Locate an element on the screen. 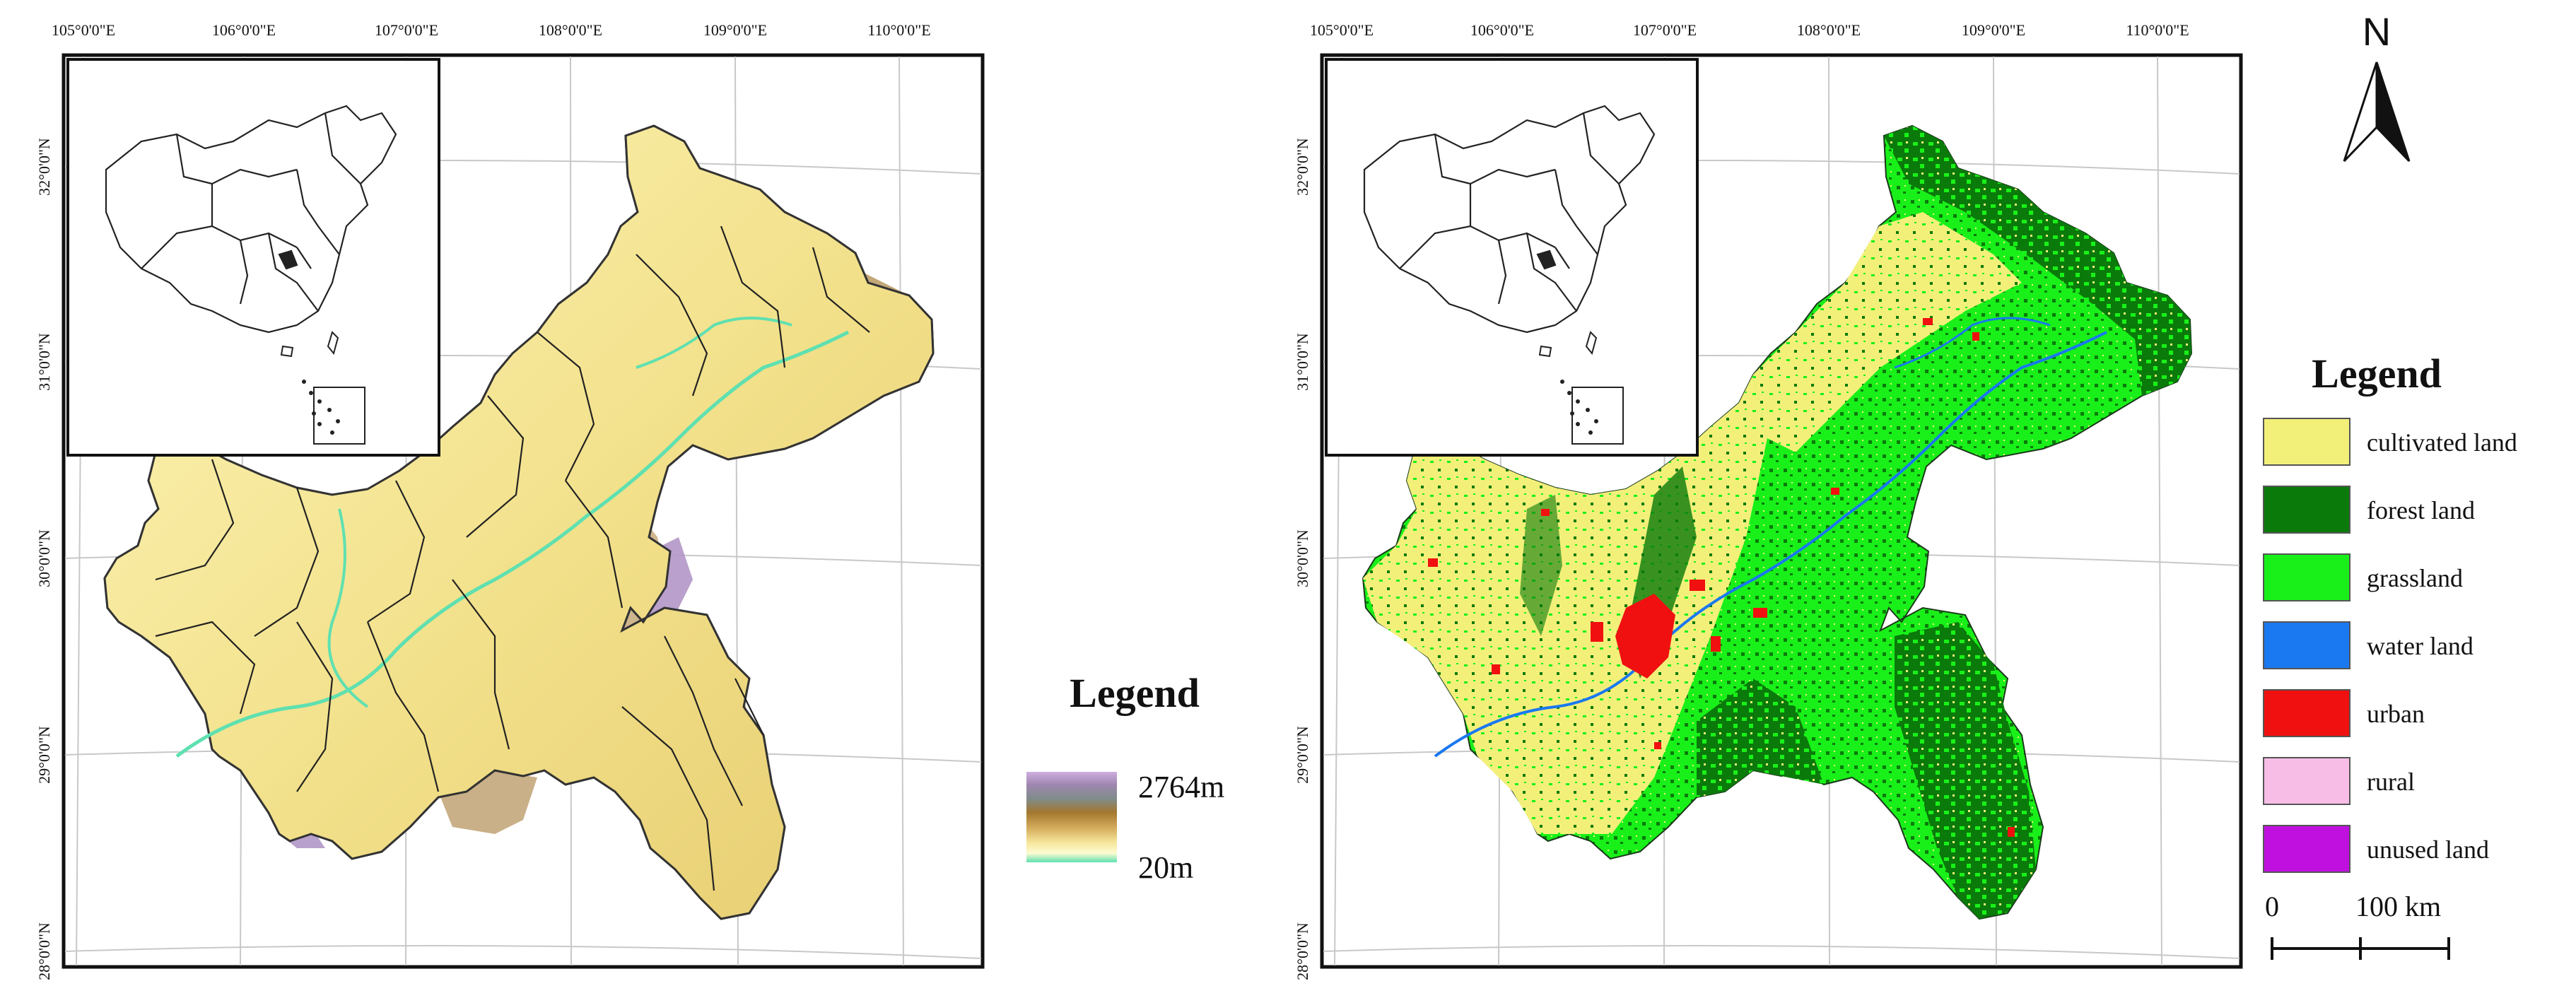 The image size is (2576, 998). legend-label: urban is located at coordinates (2396, 714).